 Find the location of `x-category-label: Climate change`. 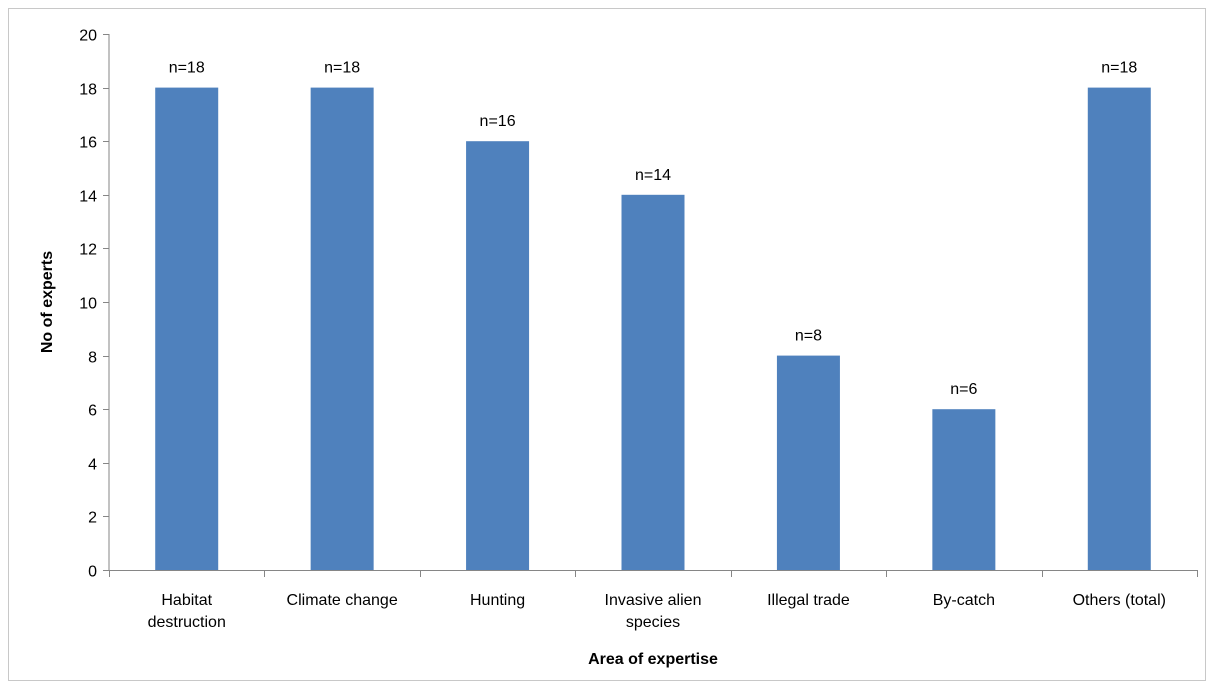

x-category-label: Climate change is located at coordinates (342, 600).